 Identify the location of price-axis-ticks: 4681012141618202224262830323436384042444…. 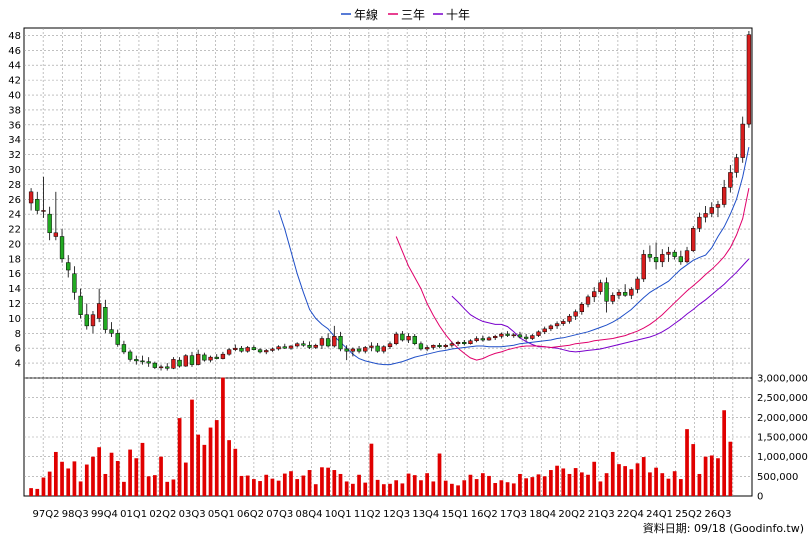
(14, 200).